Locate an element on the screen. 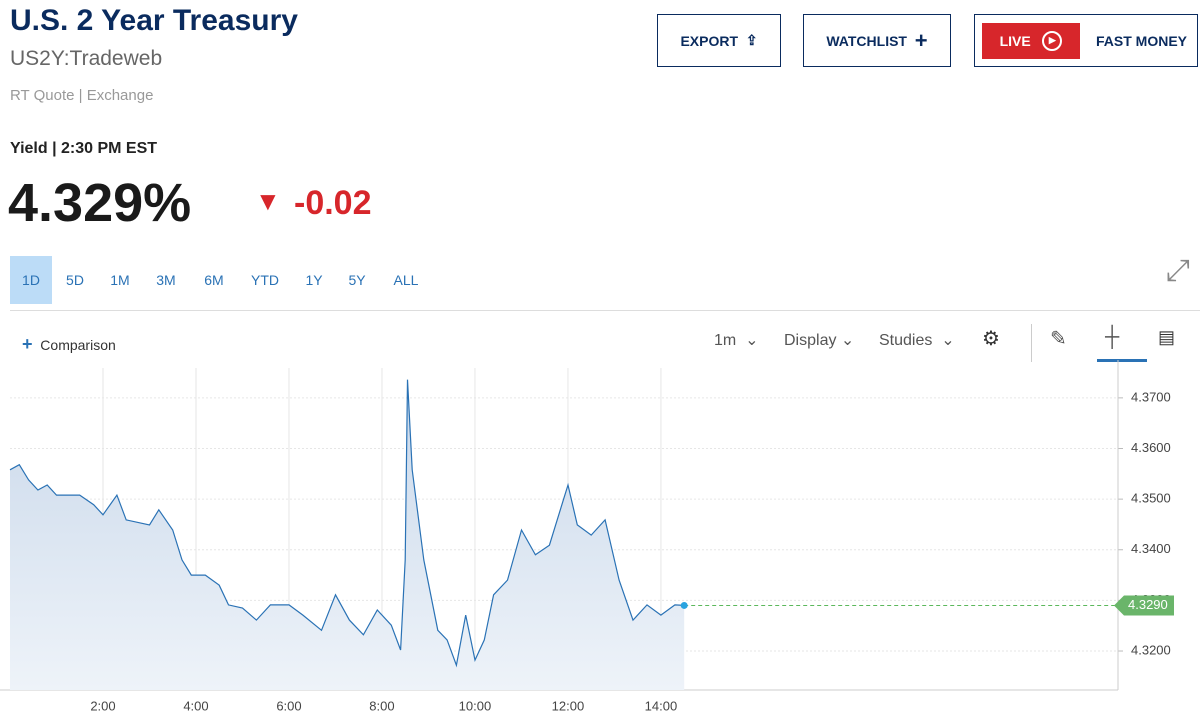 This screenshot has width=1200, height=717. label: 1m is located at coordinates (725, 340).